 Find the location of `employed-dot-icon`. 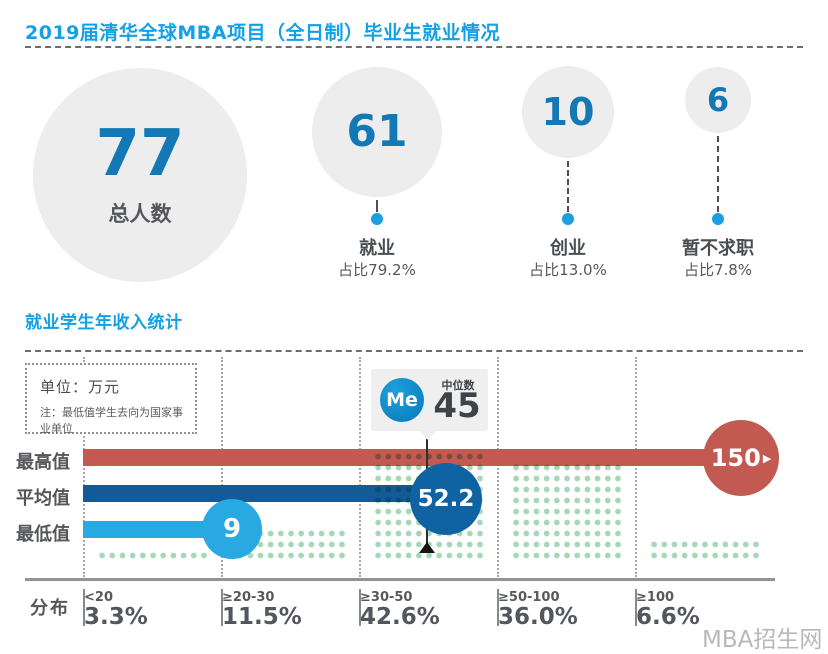

employed-dot-icon is located at coordinates (377, 219).